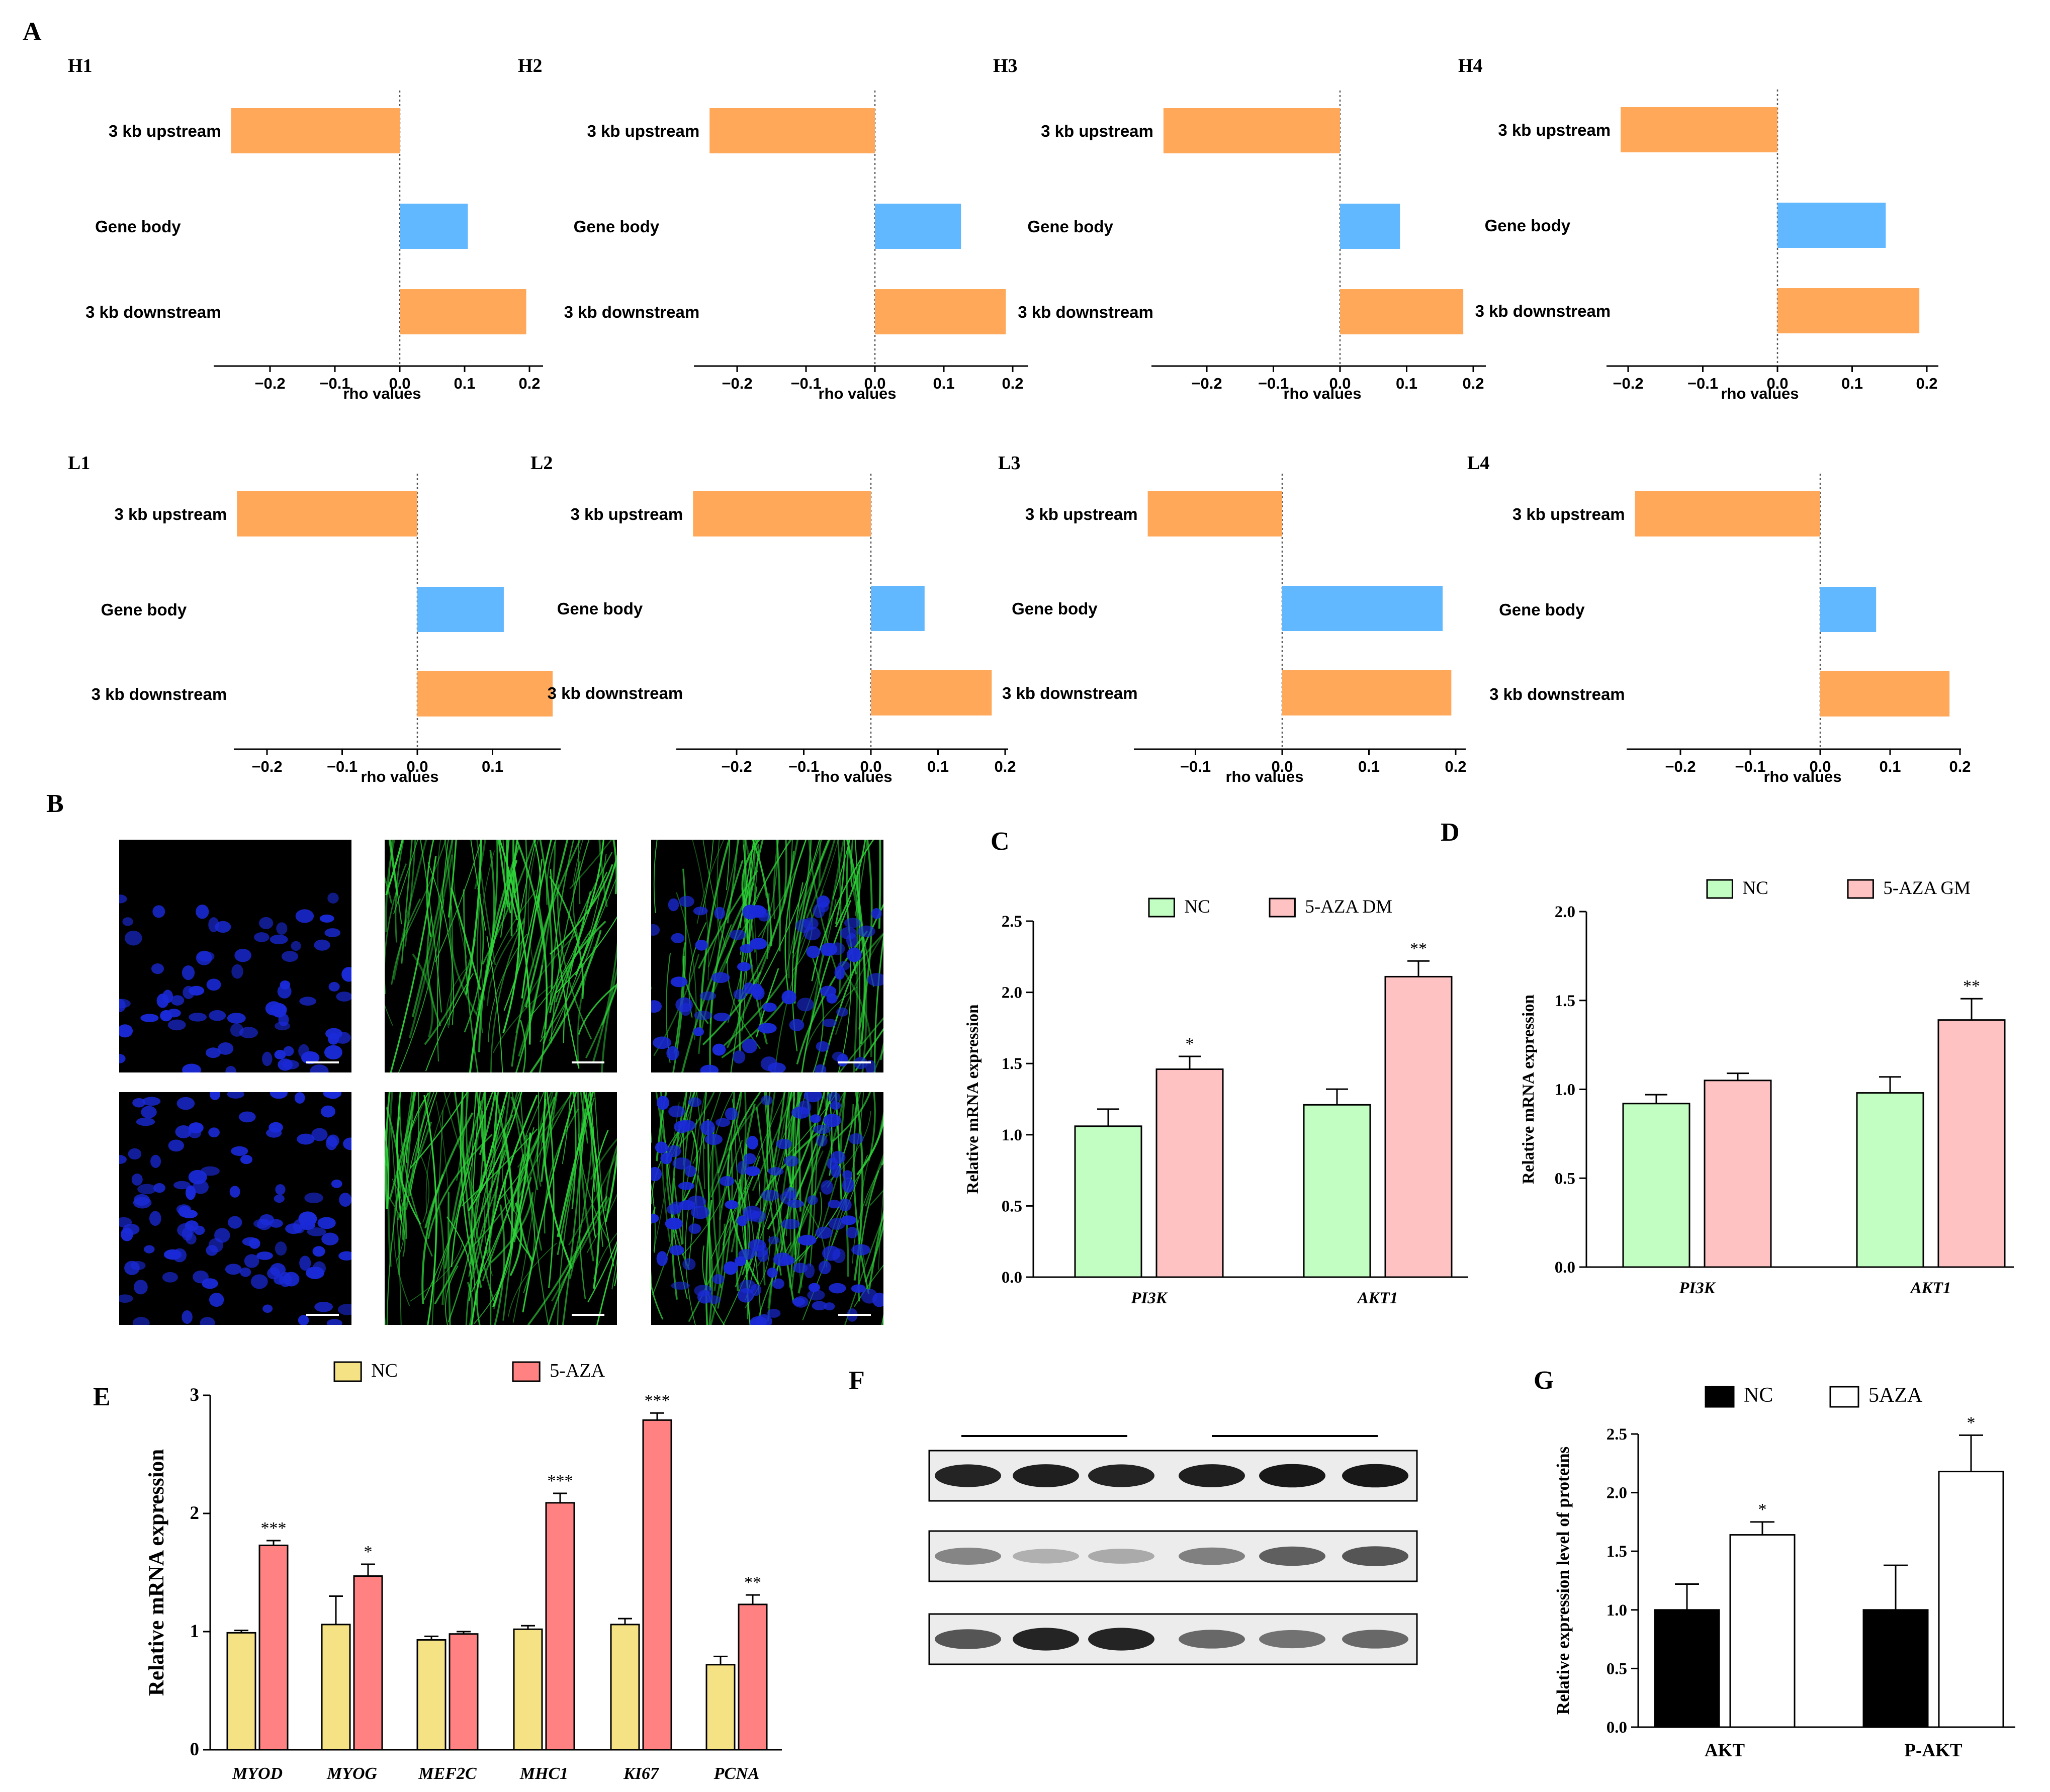 The image size is (2050, 1792). What do you see at coordinates (55, 804) in the screenshot?
I see `panel-letter-b: B` at bounding box center [55, 804].